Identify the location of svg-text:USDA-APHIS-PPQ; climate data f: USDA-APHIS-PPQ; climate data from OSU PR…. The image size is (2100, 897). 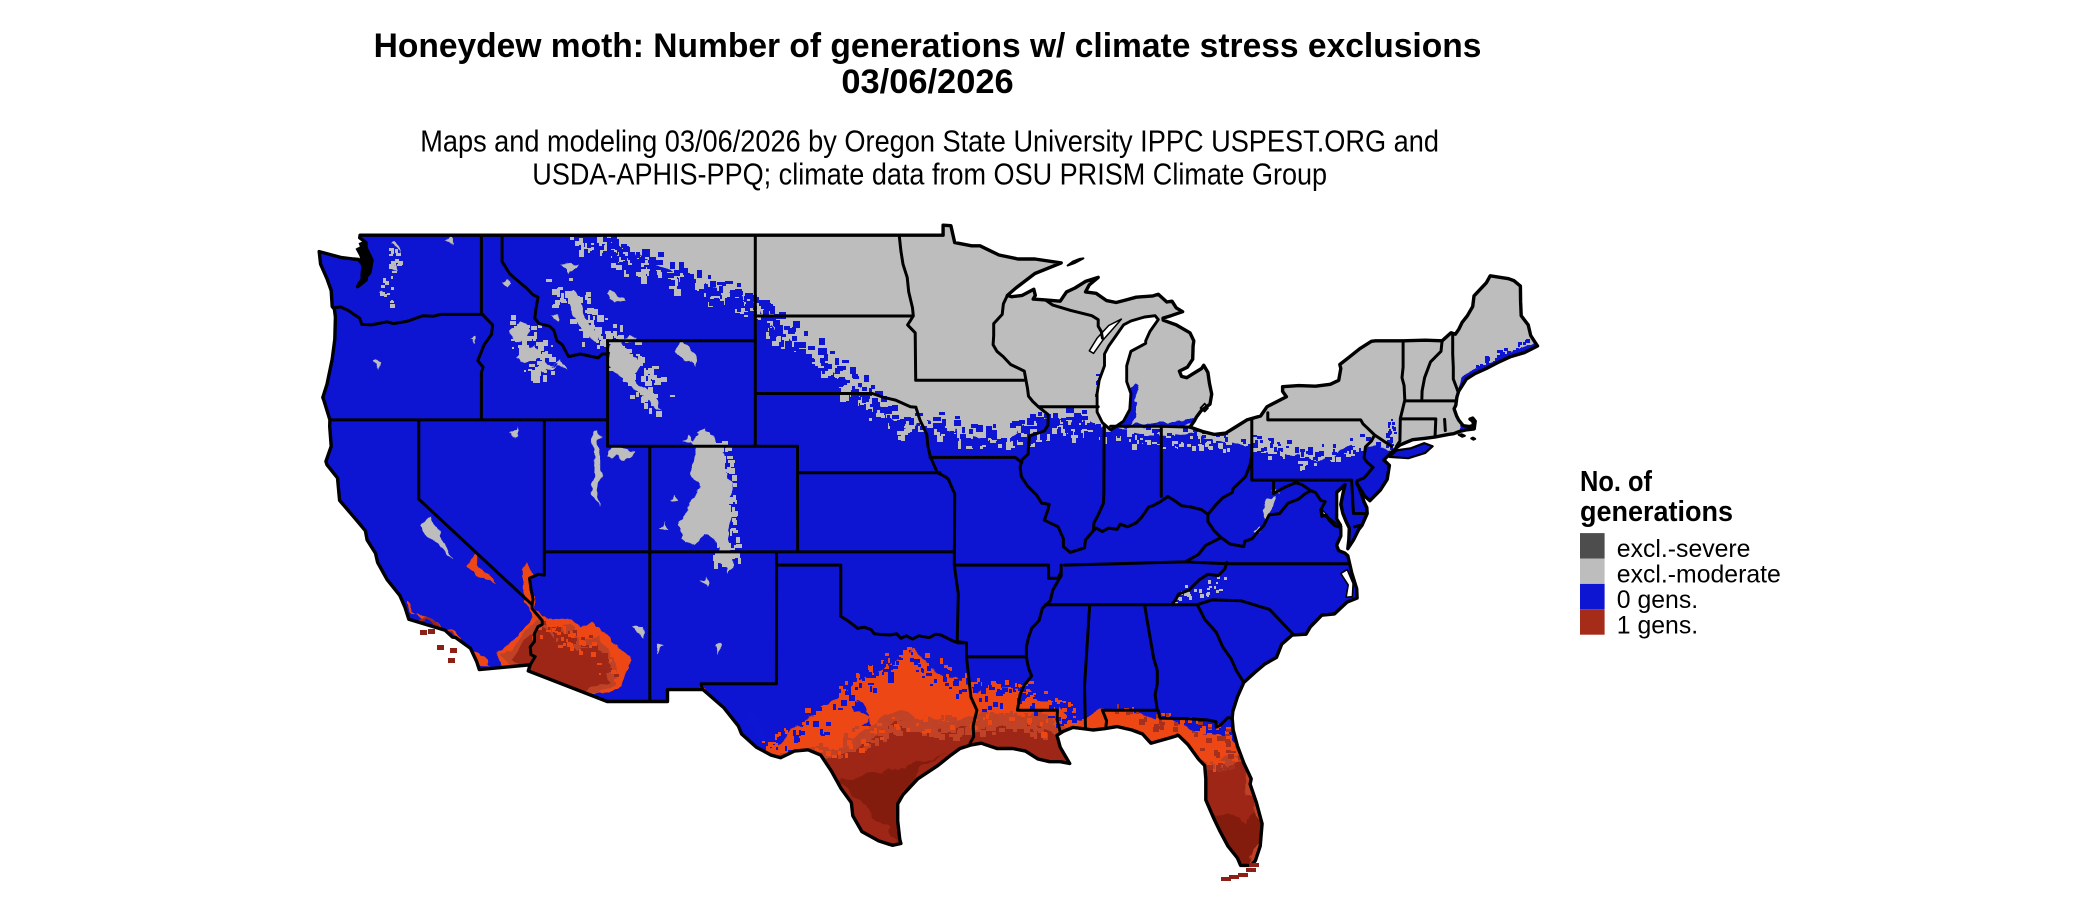
(929, 173).